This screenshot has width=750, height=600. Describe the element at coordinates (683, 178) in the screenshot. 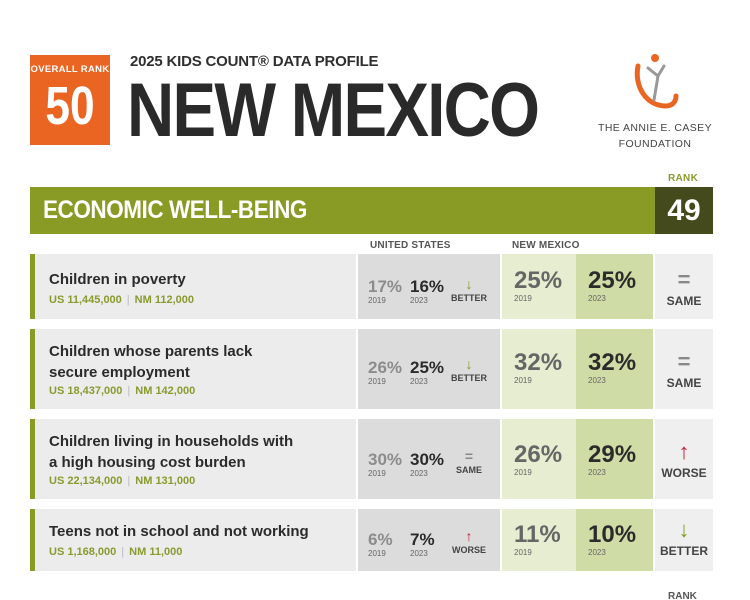

I see `section-rank-label: RANK` at that location.